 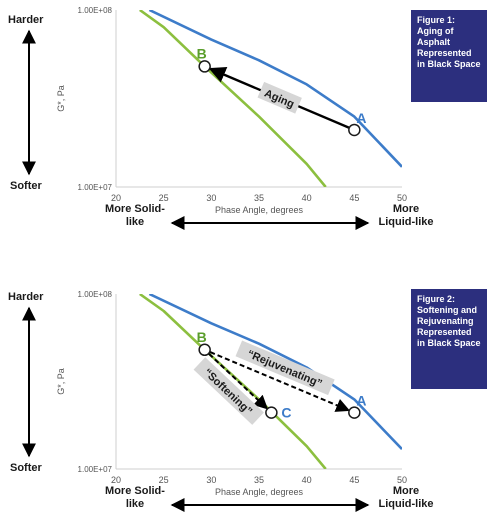 What do you see at coordinates (406, 497) in the screenshot?
I see `liquid-like-label-2: More Liquid-like` at bounding box center [406, 497].